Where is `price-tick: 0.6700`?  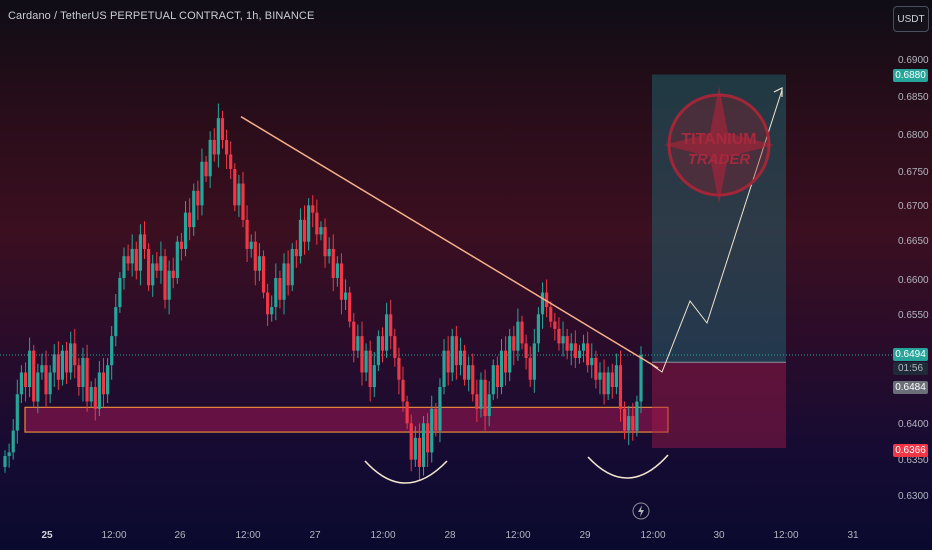
price-tick: 0.6700 is located at coordinates (913, 206).